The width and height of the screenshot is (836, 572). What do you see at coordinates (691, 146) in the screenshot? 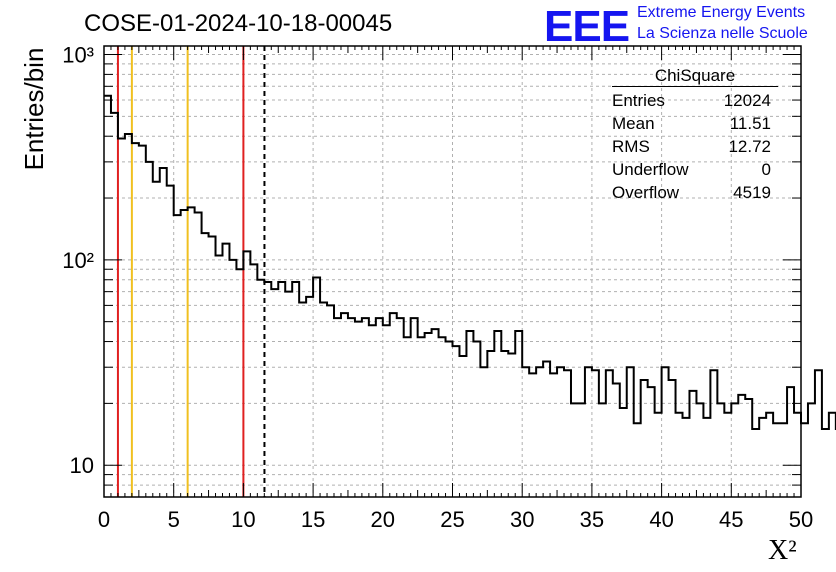
I see `stats-row-rms: RMS 12.72` at bounding box center [691, 146].